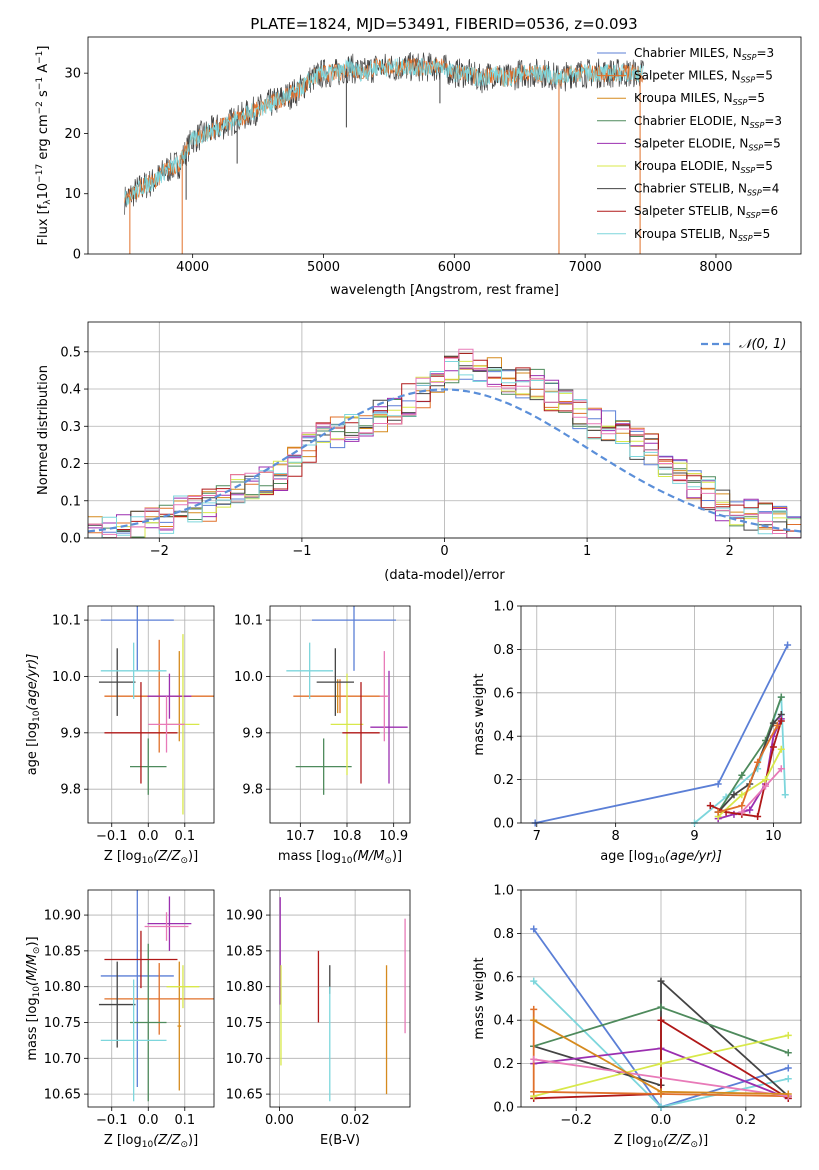  Describe the element at coordinates (708, 122) in the screenshot. I see `legend-entry: Chabrier ELODIE, NSSP=3` at that location.